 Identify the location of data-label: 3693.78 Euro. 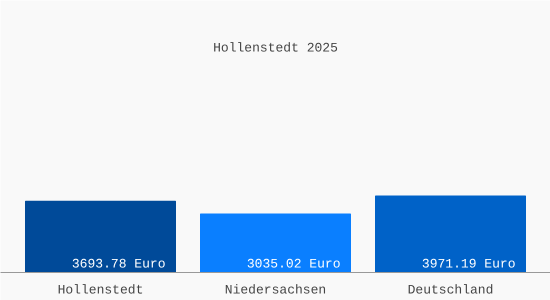
(119, 264).